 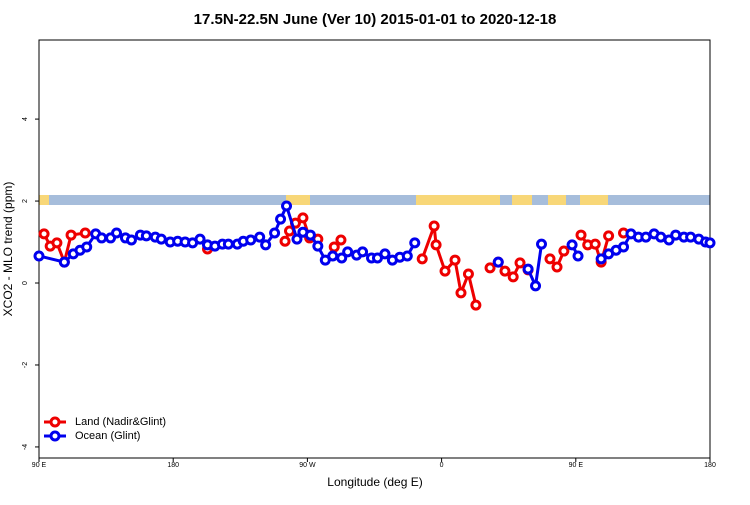 What do you see at coordinates (25, 201) in the screenshot?
I see `y-tick-label: 2` at bounding box center [25, 201].